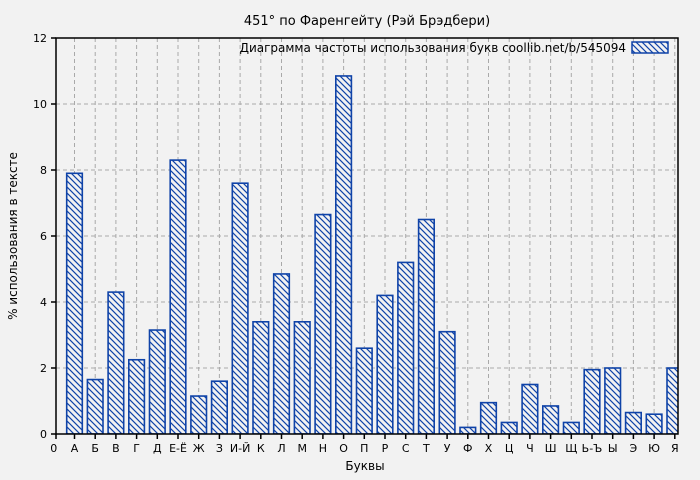  I want to click on bar-Э, so click(633, 422).